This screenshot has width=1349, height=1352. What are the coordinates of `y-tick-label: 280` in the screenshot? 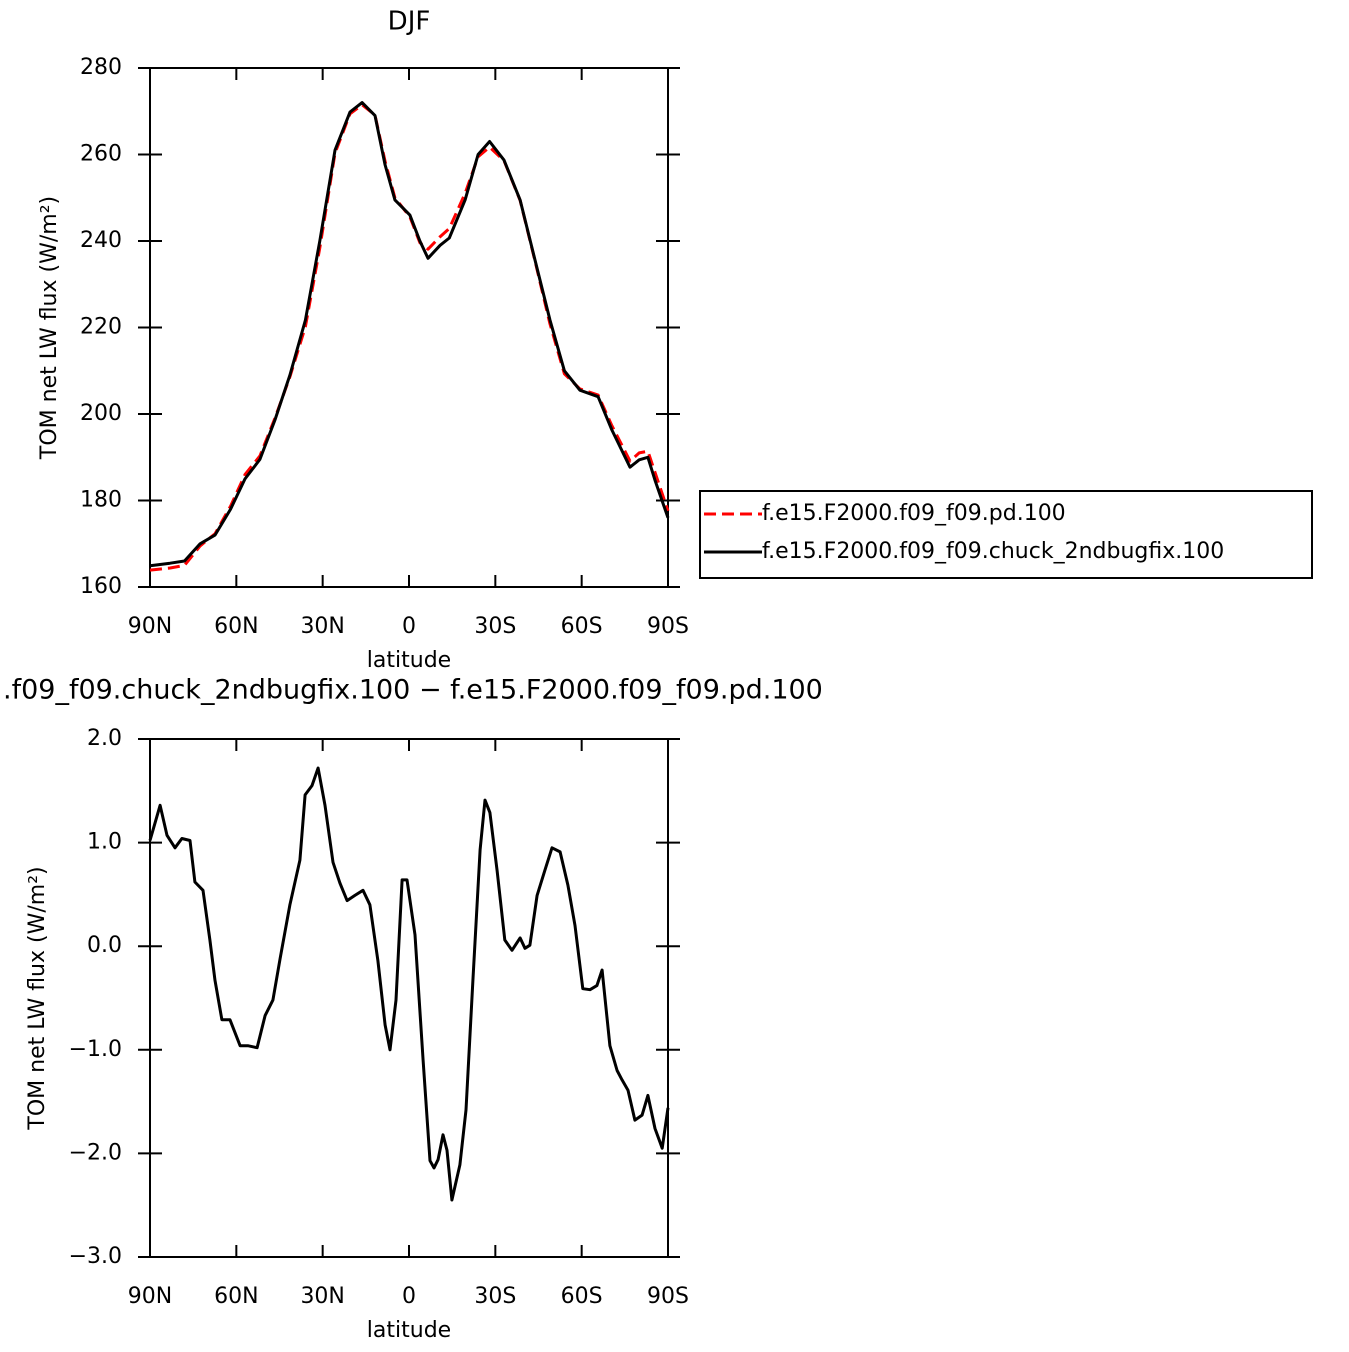 It's located at (101, 67).